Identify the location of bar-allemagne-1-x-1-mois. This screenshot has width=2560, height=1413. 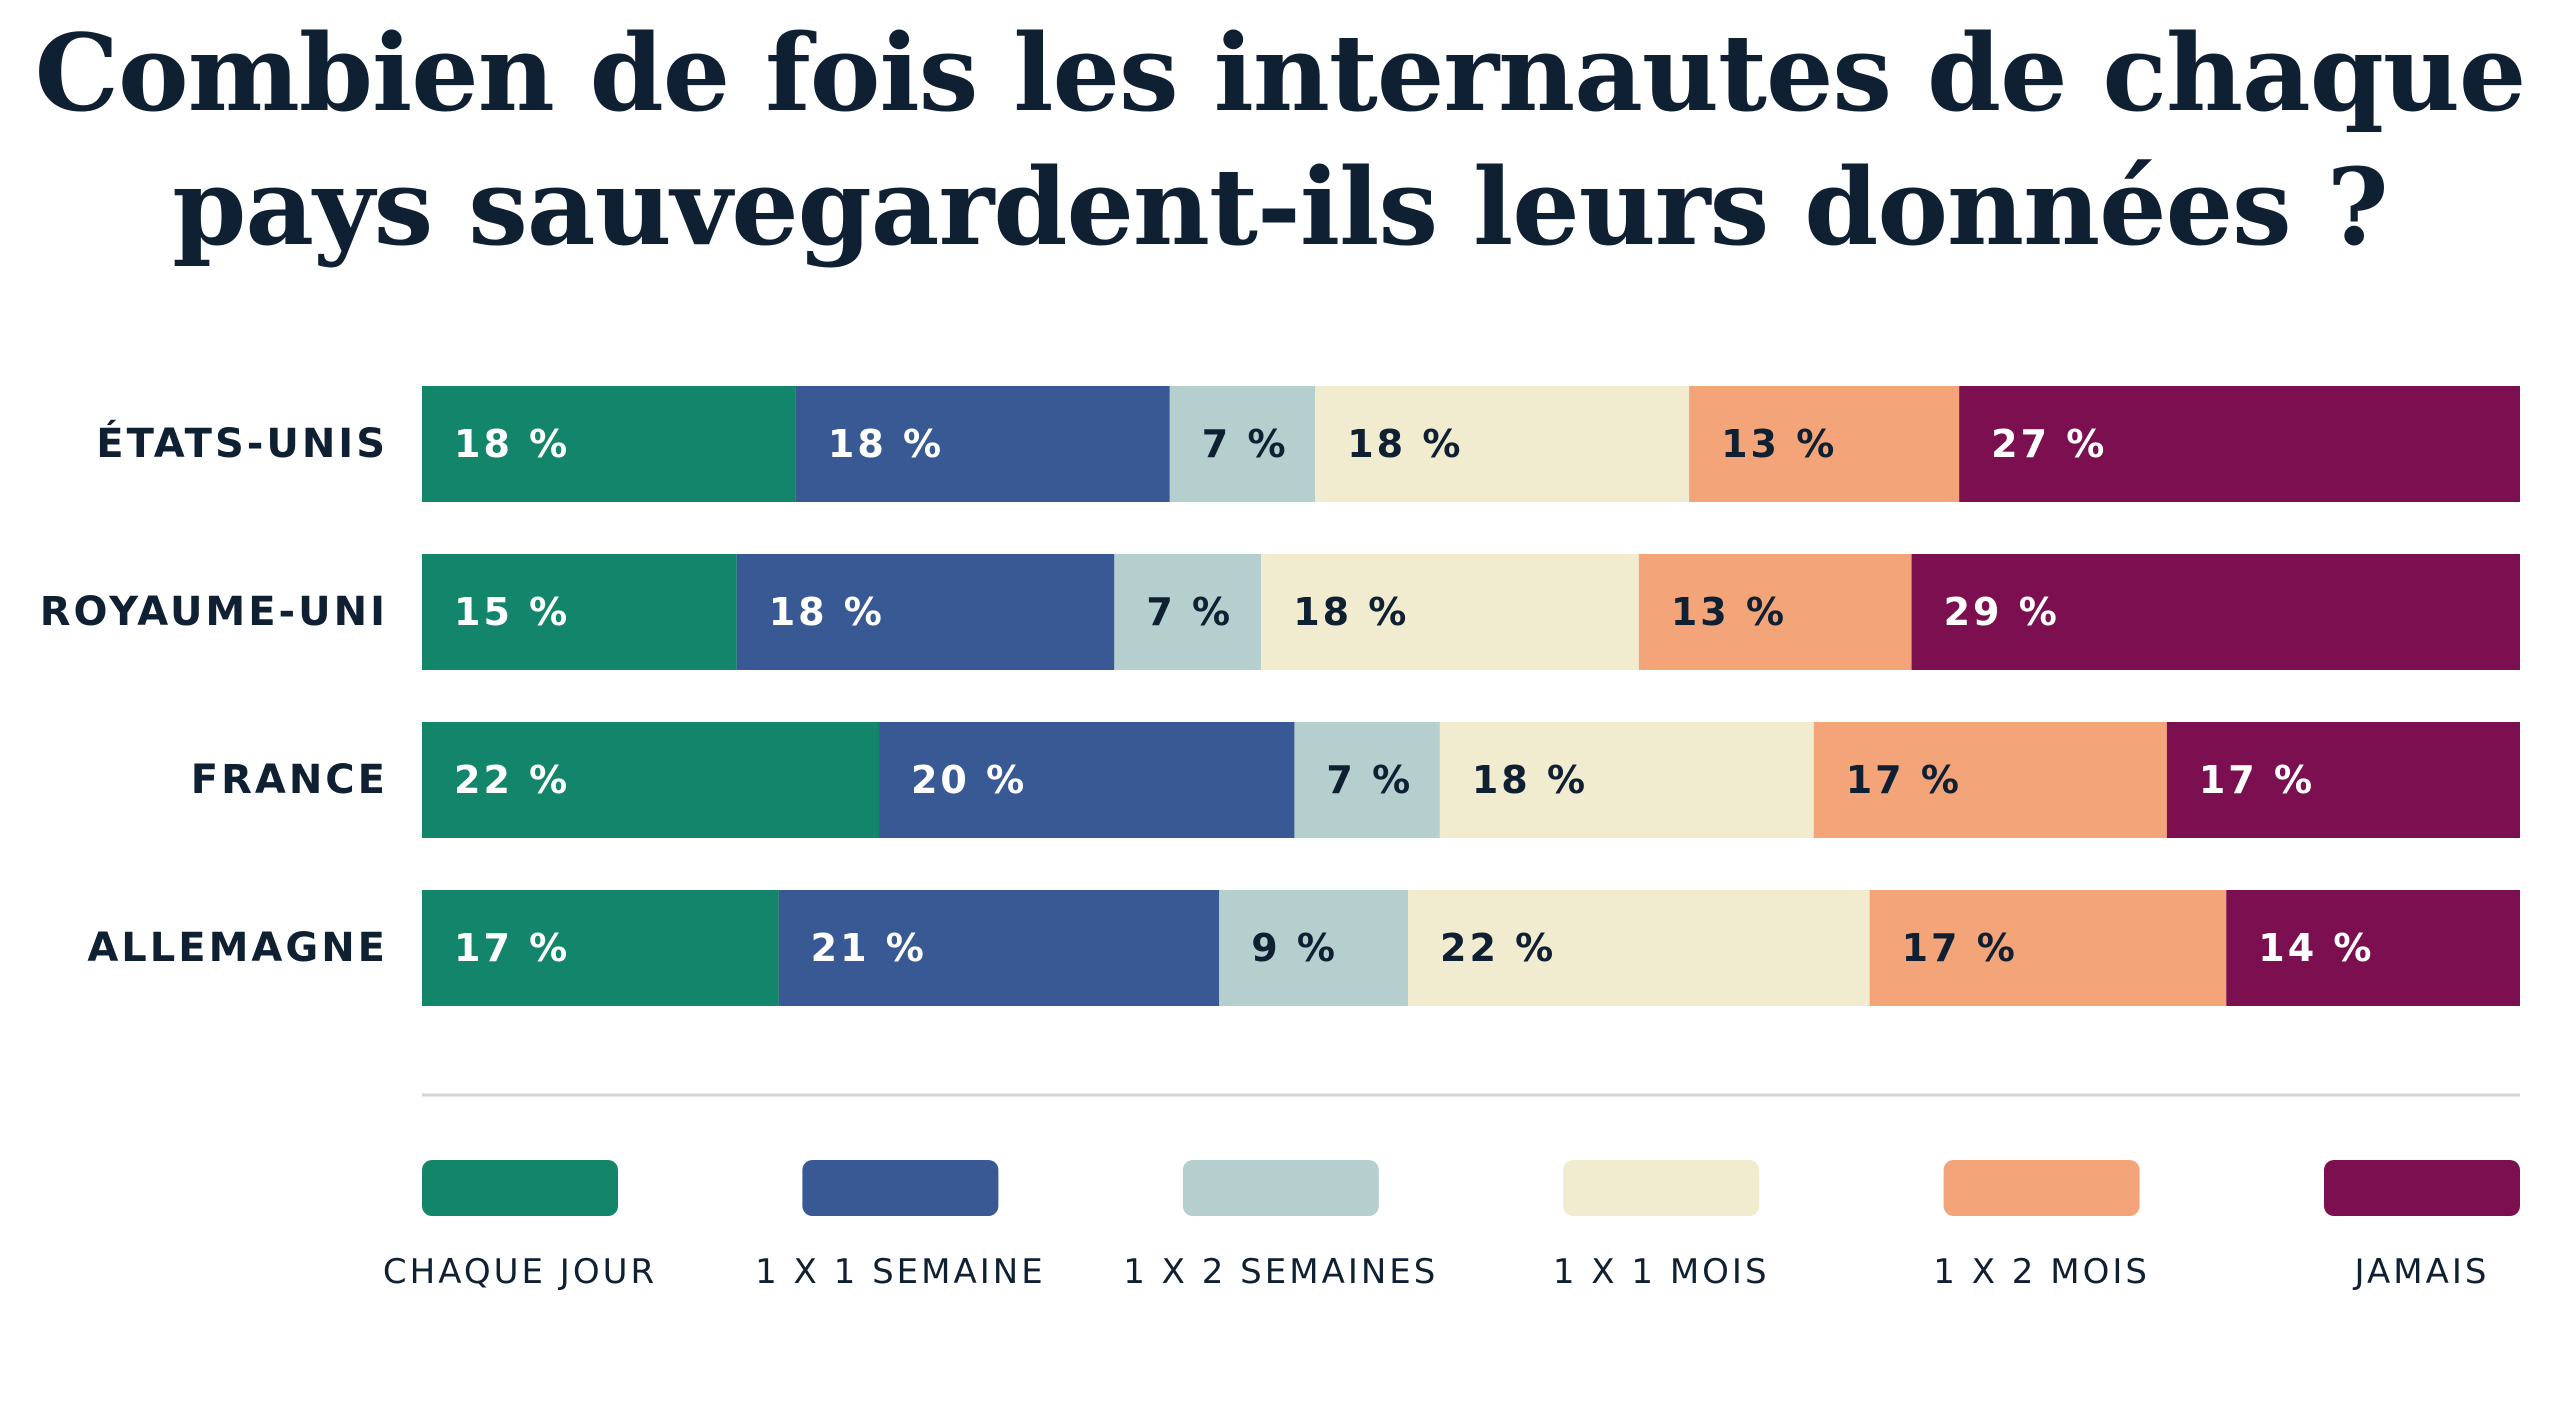
(1639, 948).